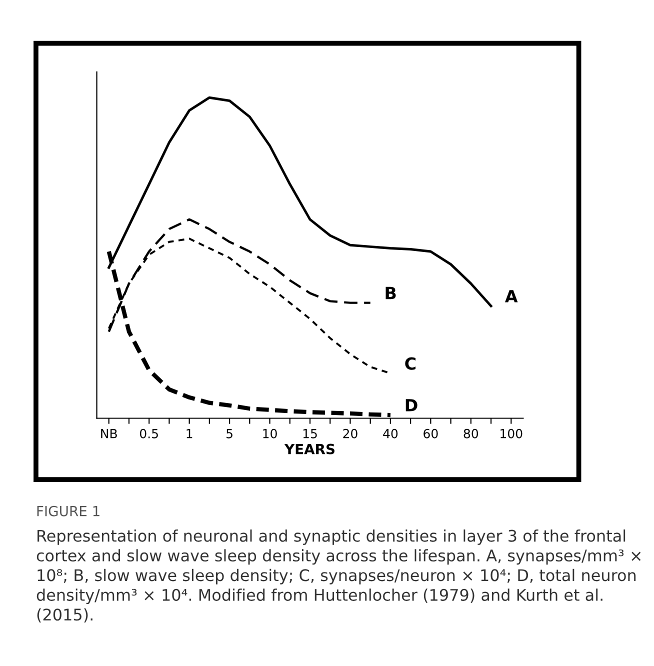  I want to click on x-tick-label: 10, so click(270, 433).